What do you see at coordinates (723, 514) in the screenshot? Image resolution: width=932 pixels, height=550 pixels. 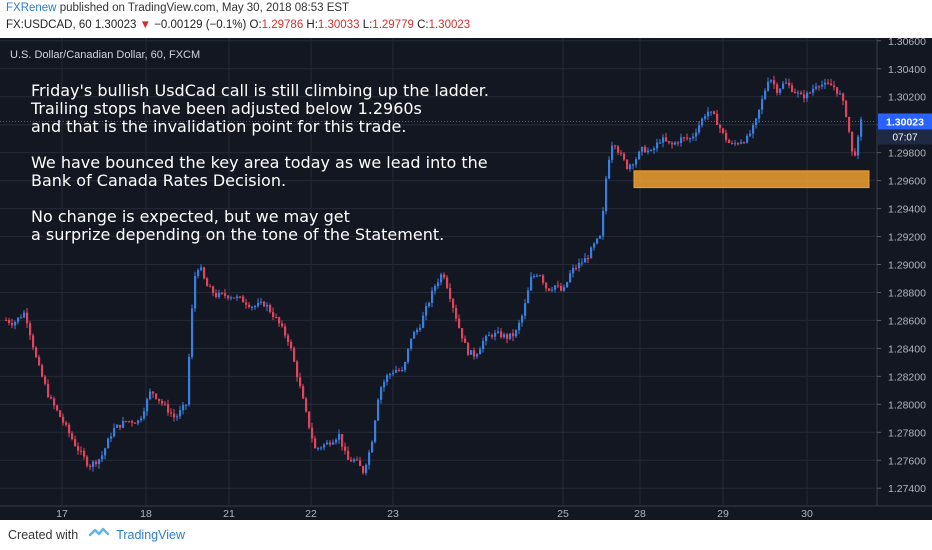 I see `time-tick-label: 29` at bounding box center [723, 514].